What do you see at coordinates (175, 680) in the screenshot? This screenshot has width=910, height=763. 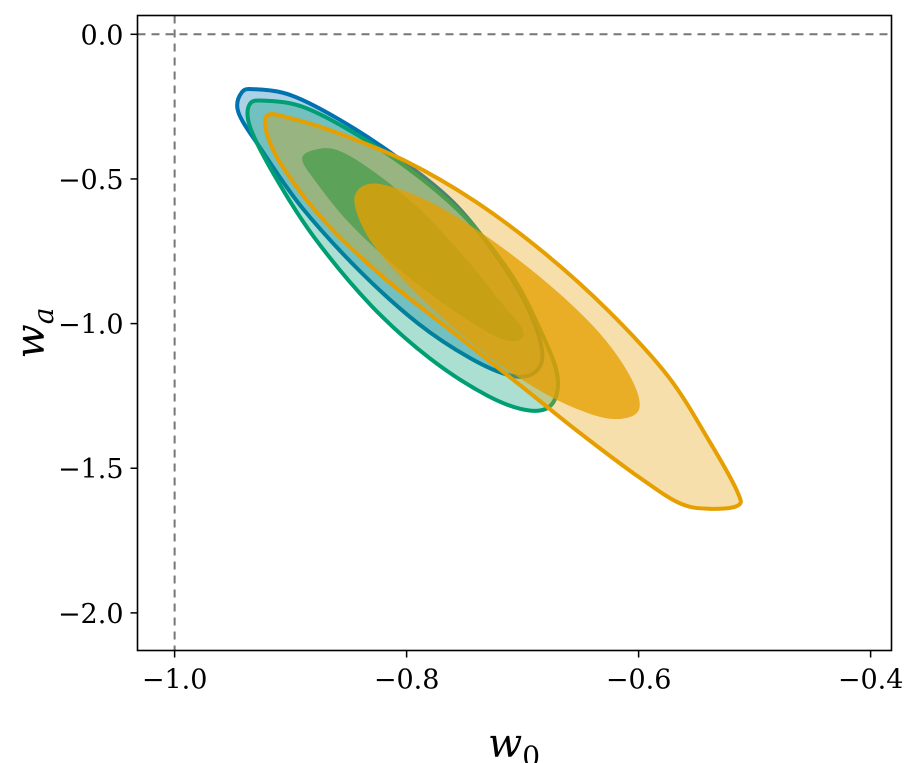 I see `x-tick-label: −1.0` at bounding box center [175, 680].